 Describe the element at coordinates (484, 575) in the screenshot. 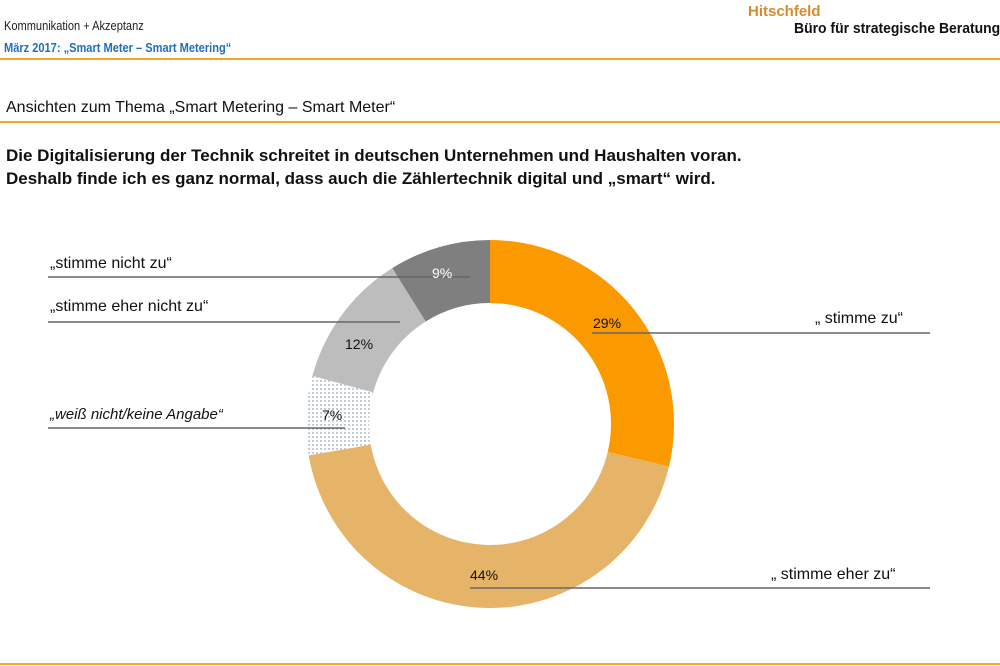

I see `data-label-44: 44%` at that location.